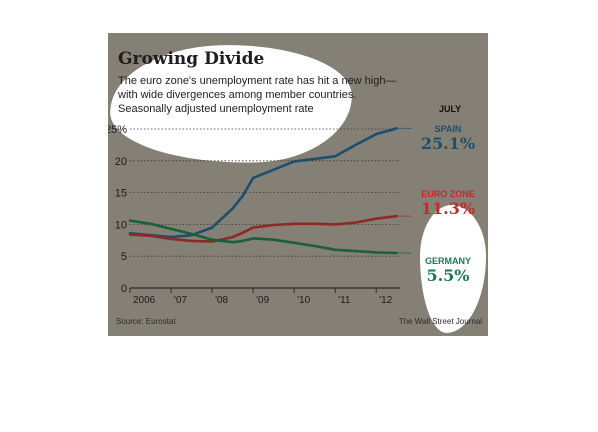 The image size is (598, 432). Describe the element at coordinates (344, 300) in the screenshot. I see `x-tick-label: '11` at that location.